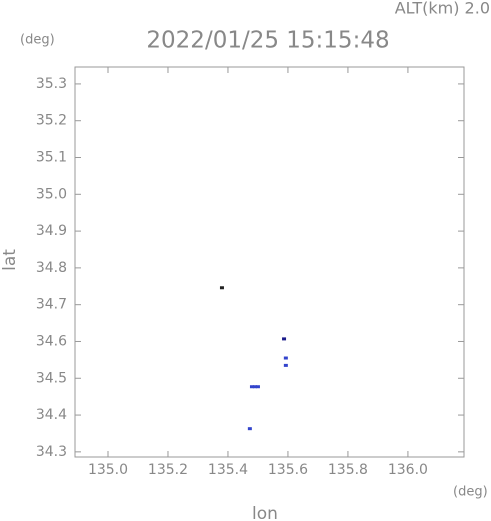  I want to click on y-unit: (deg), so click(37, 40).